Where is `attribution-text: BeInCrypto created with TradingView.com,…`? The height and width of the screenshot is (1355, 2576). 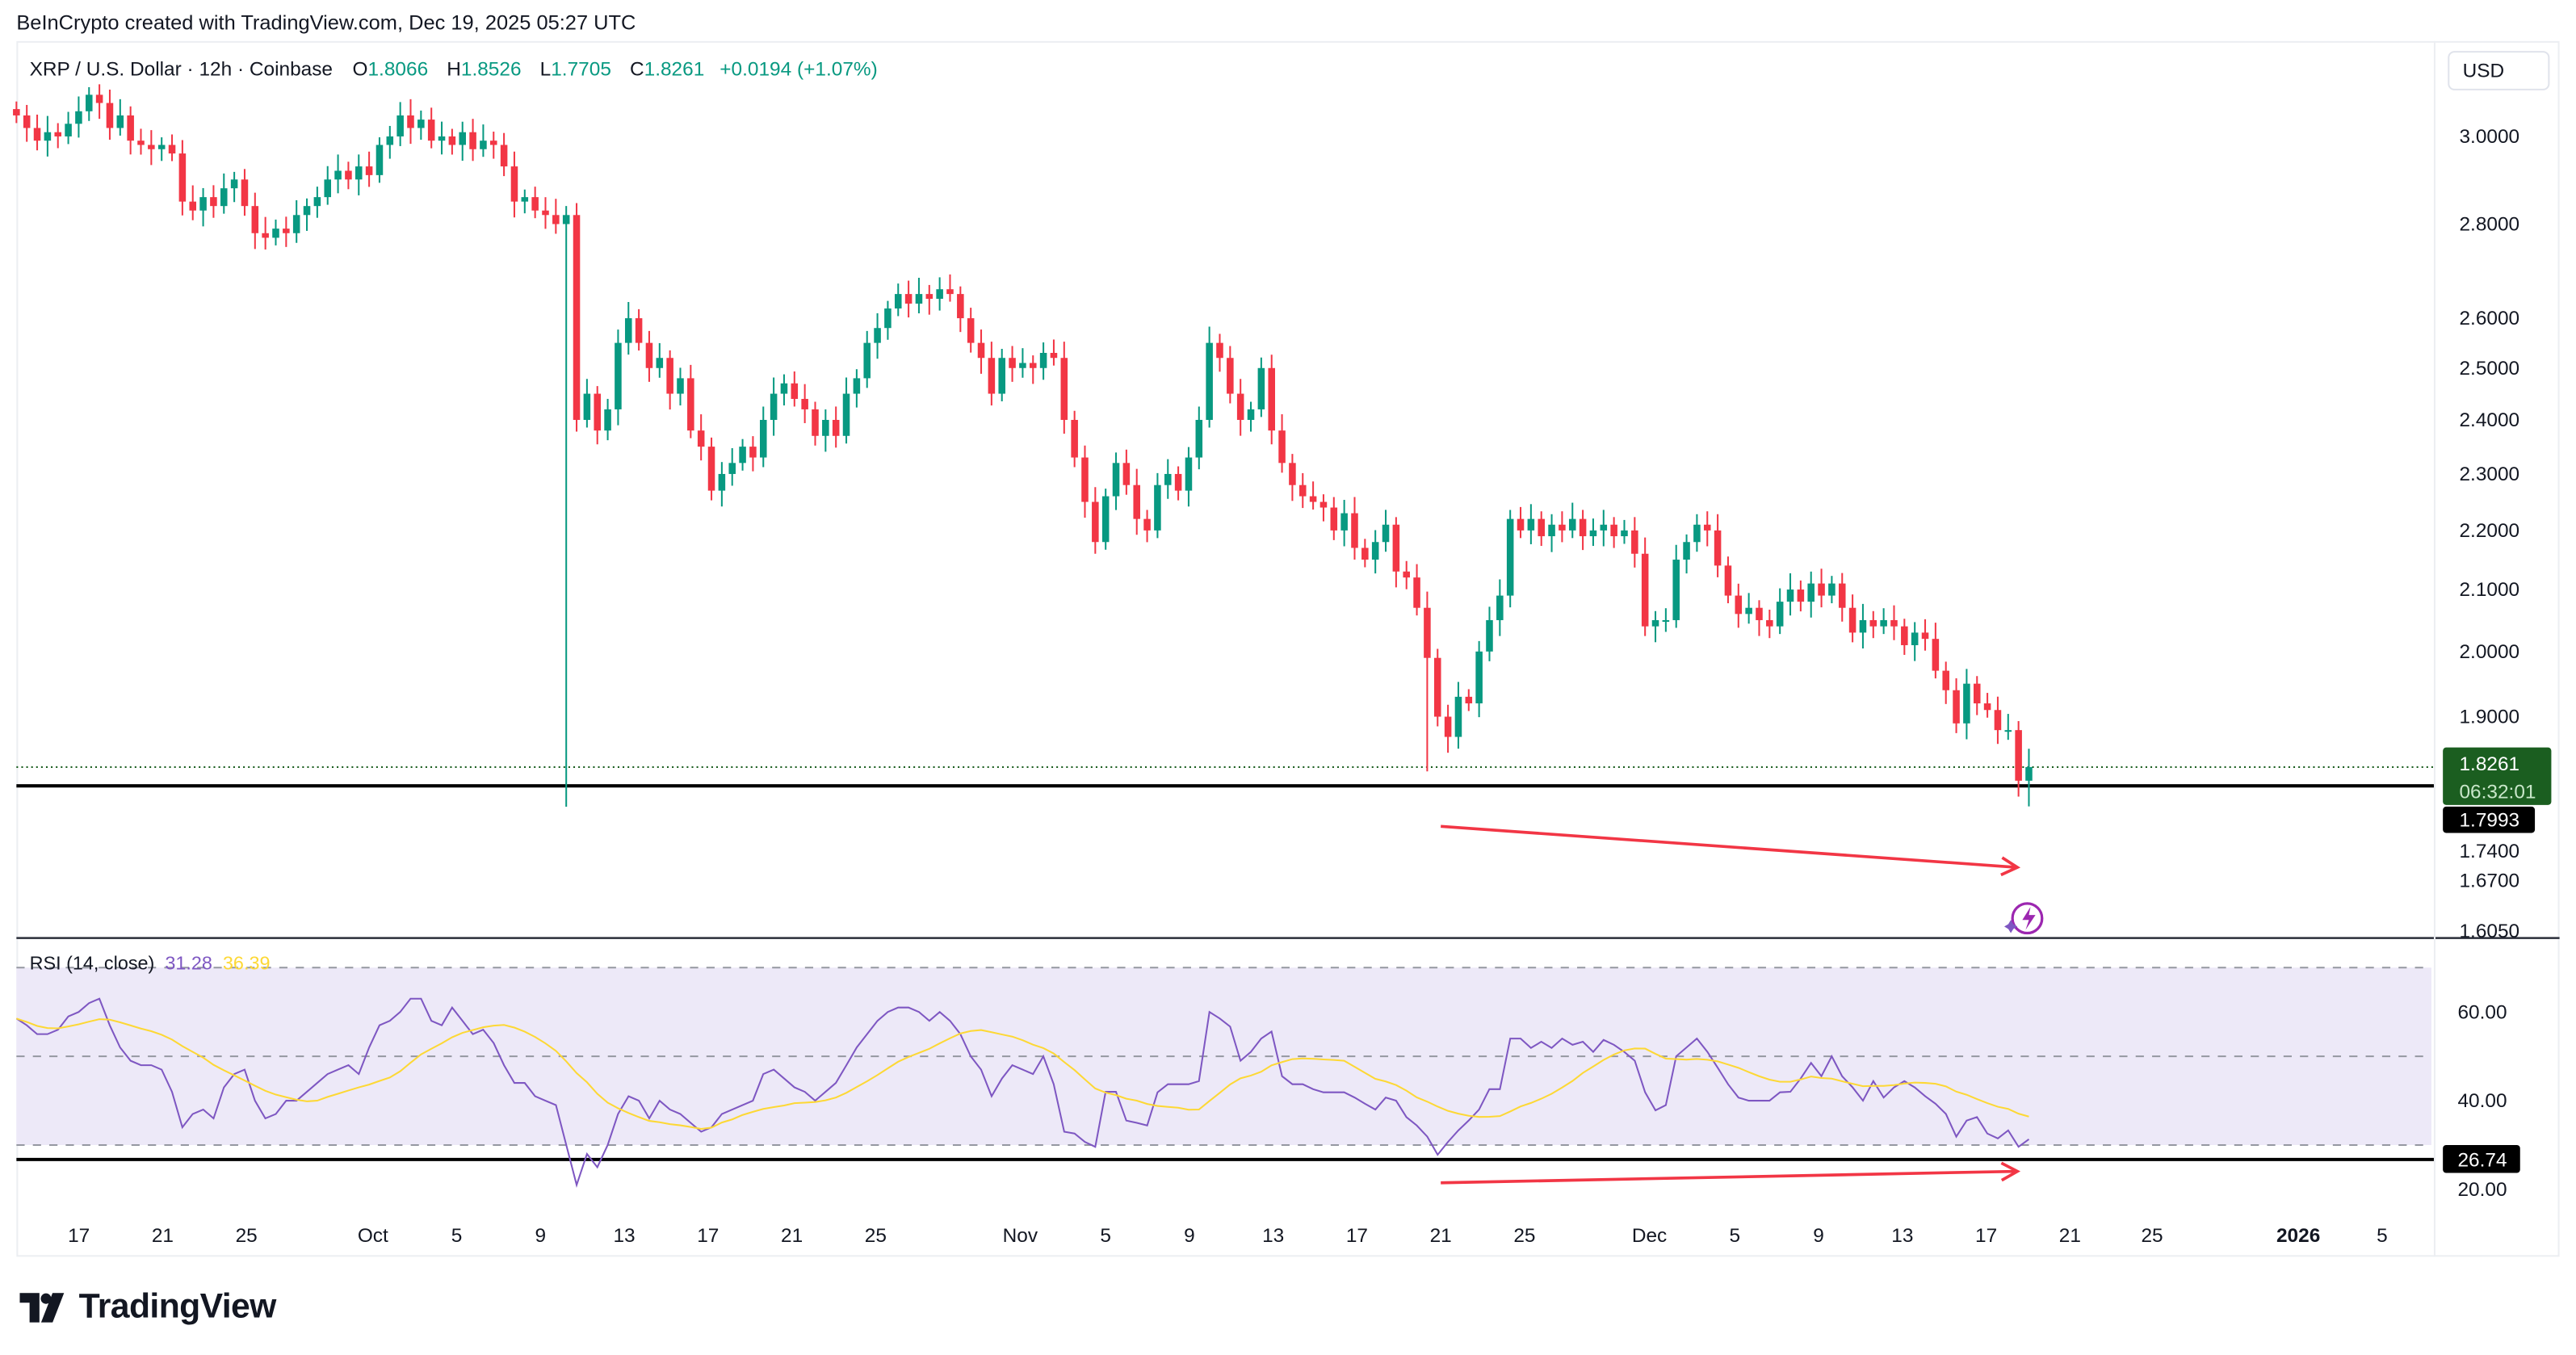 attribution-text: BeInCrypto created with TradingView.com,… is located at coordinates (326, 23).